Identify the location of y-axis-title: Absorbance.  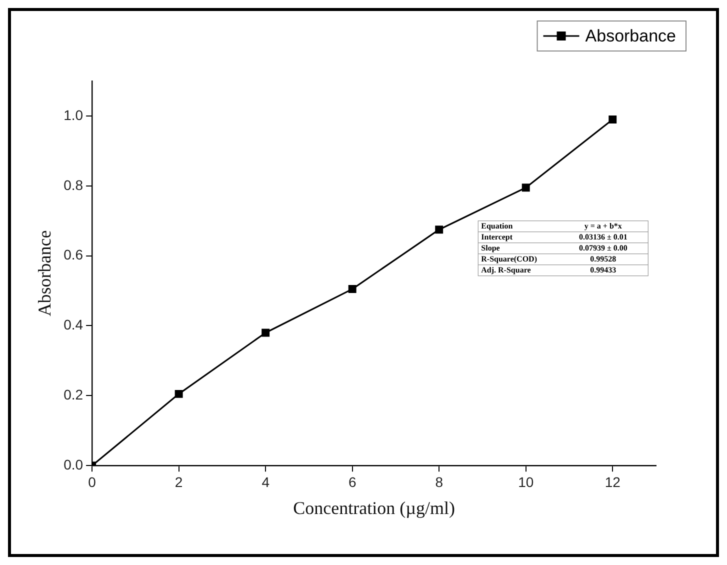
(44, 273).